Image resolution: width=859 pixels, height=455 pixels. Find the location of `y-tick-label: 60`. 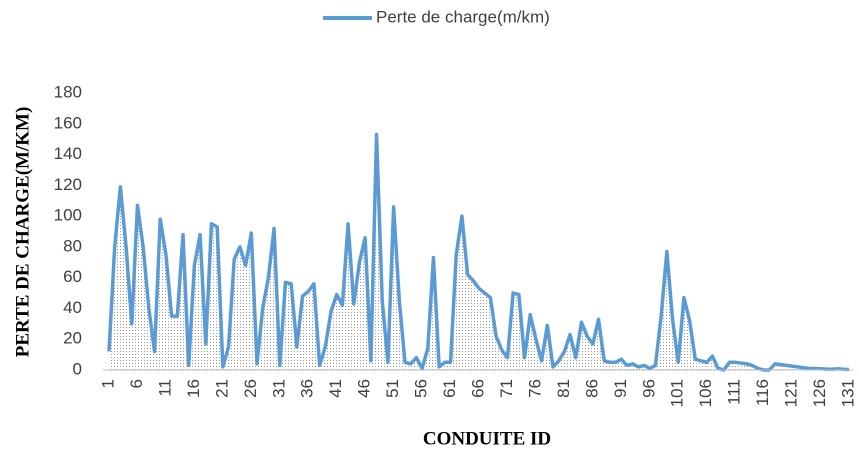

y-tick-label: 60 is located at coordinates (72, 276).